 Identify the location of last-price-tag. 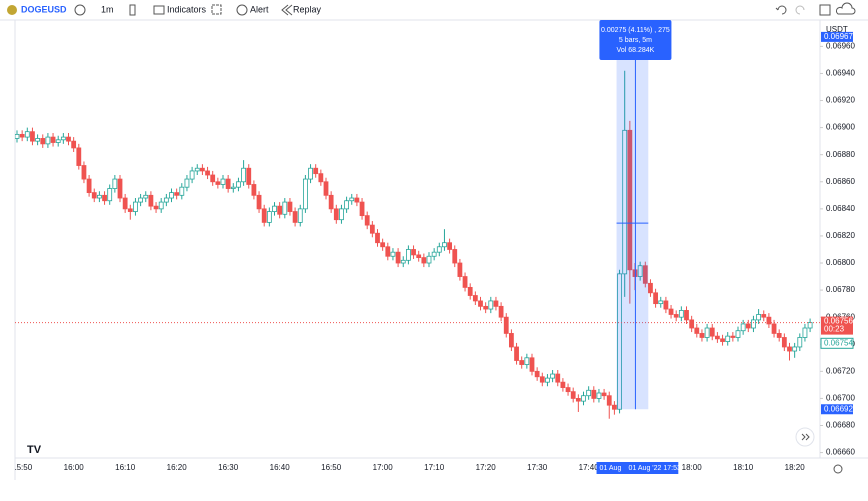
(837, 325).